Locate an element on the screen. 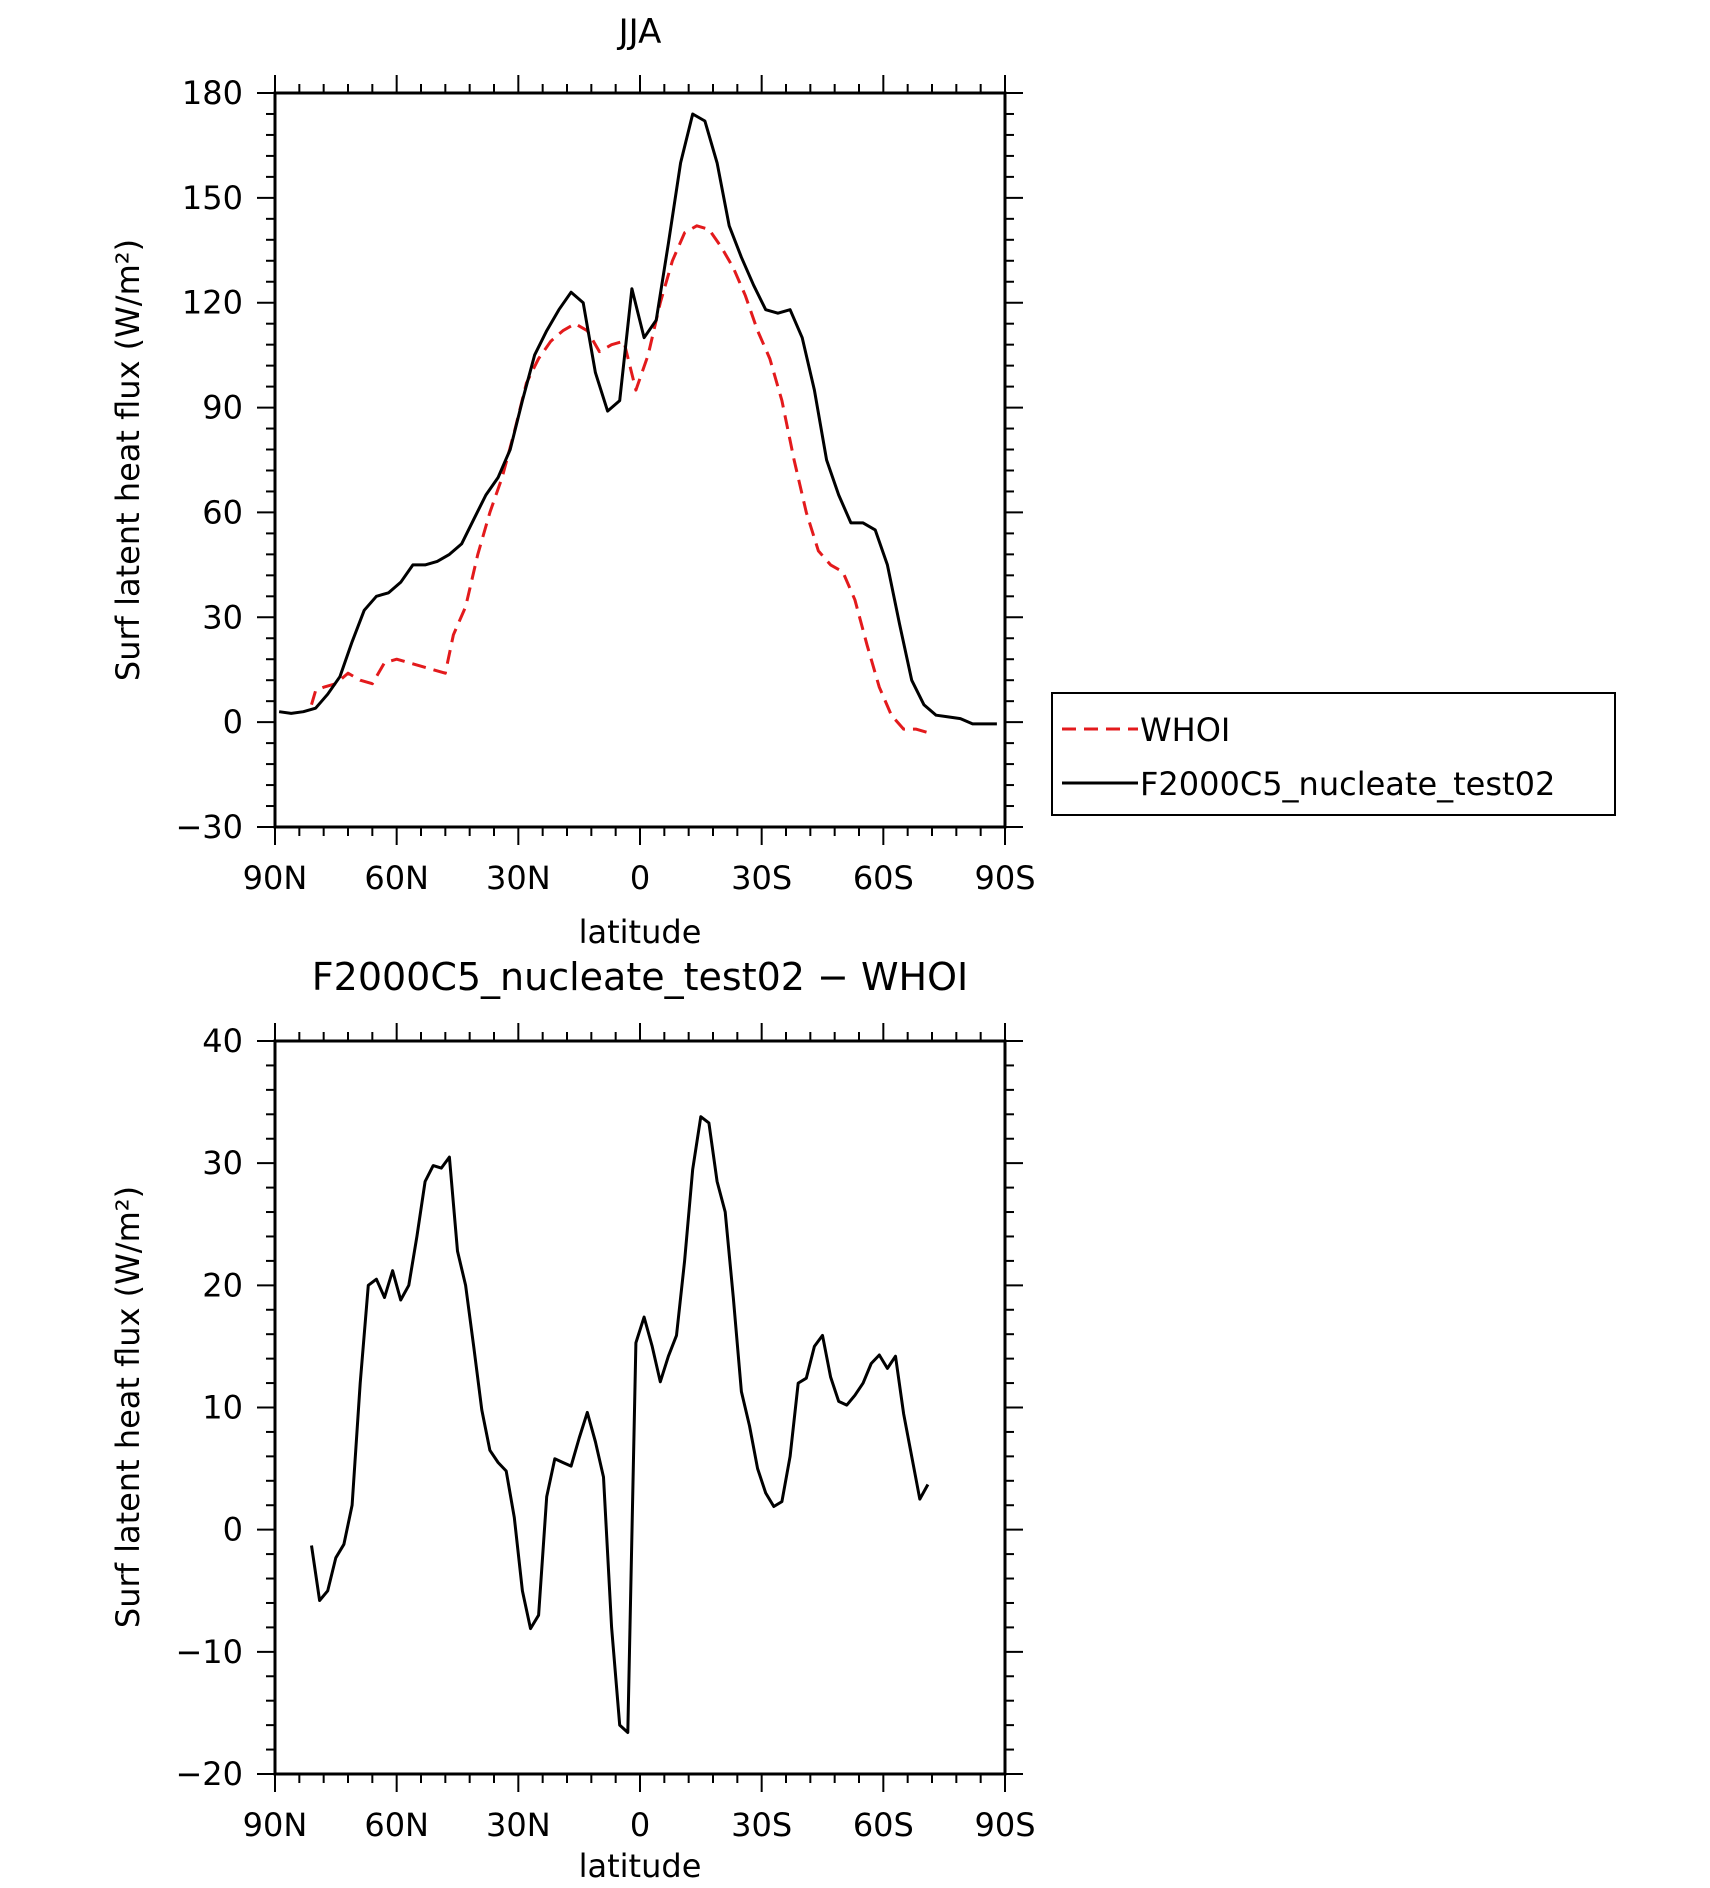  legend-label-model: F2000C5_nucleate_test02 is located at coordinates (1347, 784).